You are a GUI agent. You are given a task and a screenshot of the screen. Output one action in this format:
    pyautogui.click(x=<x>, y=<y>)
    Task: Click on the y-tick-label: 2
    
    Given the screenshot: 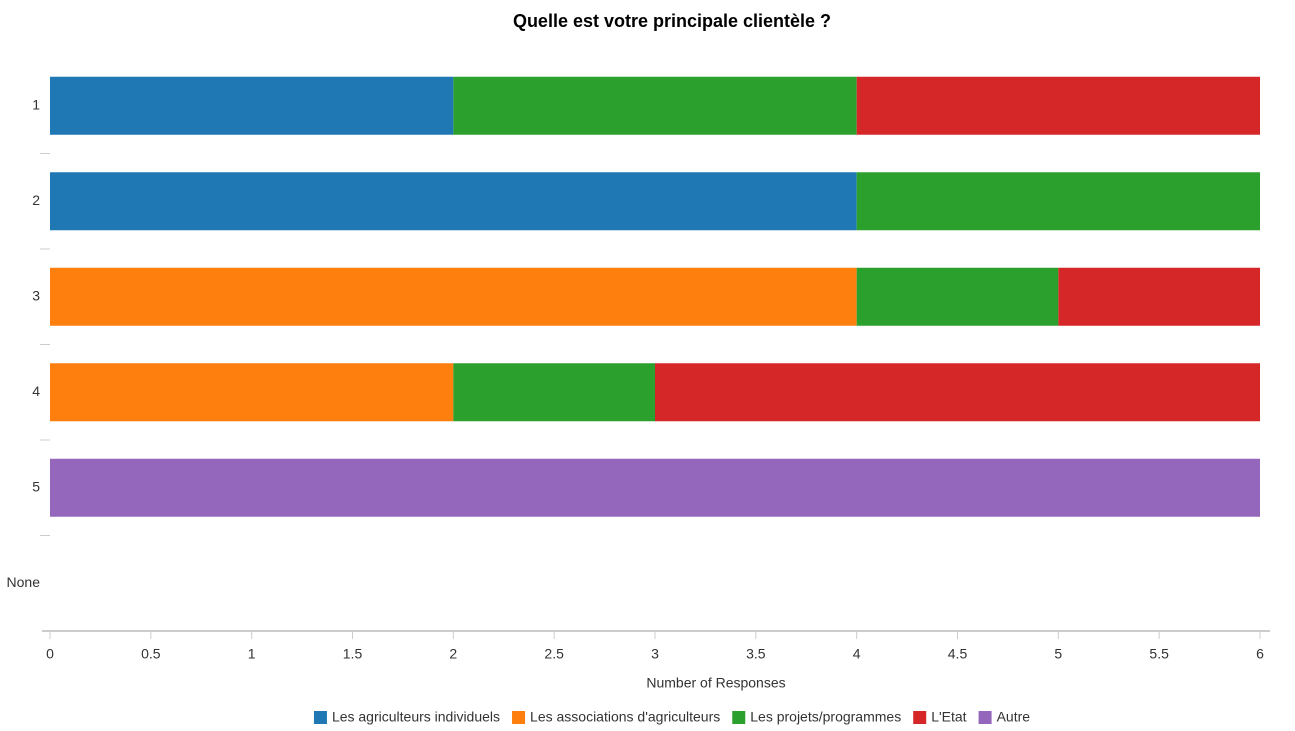 What is the action you would take?
    pyautogui.click(x=36, y=200)
    